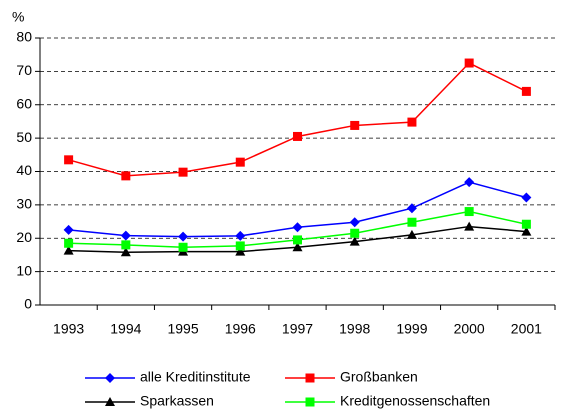 This screenshot has height=411, width=567. I want to click on x-tick-label: 1999, so click(411, 329).